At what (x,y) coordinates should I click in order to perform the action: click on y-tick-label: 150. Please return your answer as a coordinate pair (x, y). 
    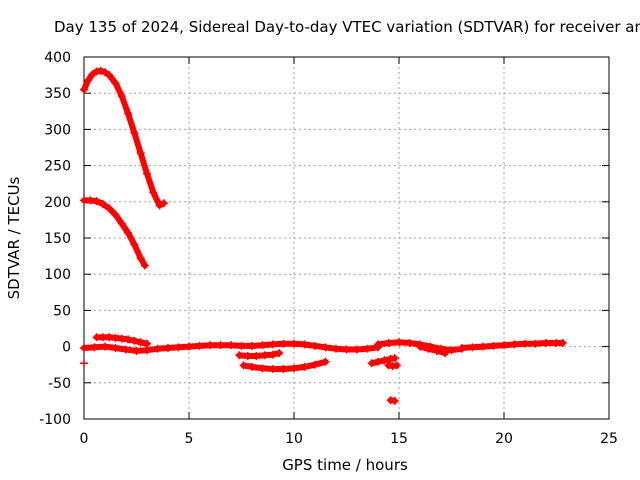
    Looking at the image, I should click on (57, 239).